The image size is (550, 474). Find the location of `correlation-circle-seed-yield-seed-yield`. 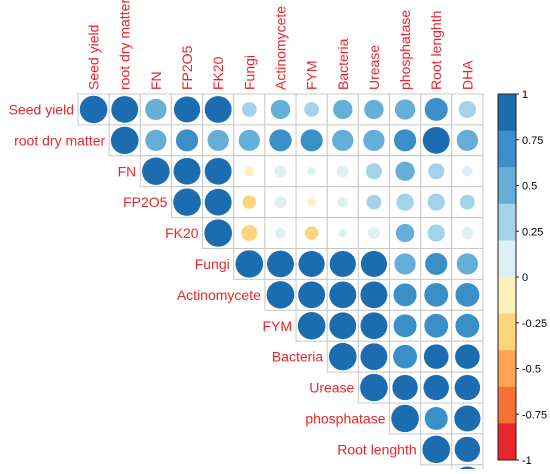

correlation-circle-seed-yield-seed-yield is located at coordinates (93, 109).